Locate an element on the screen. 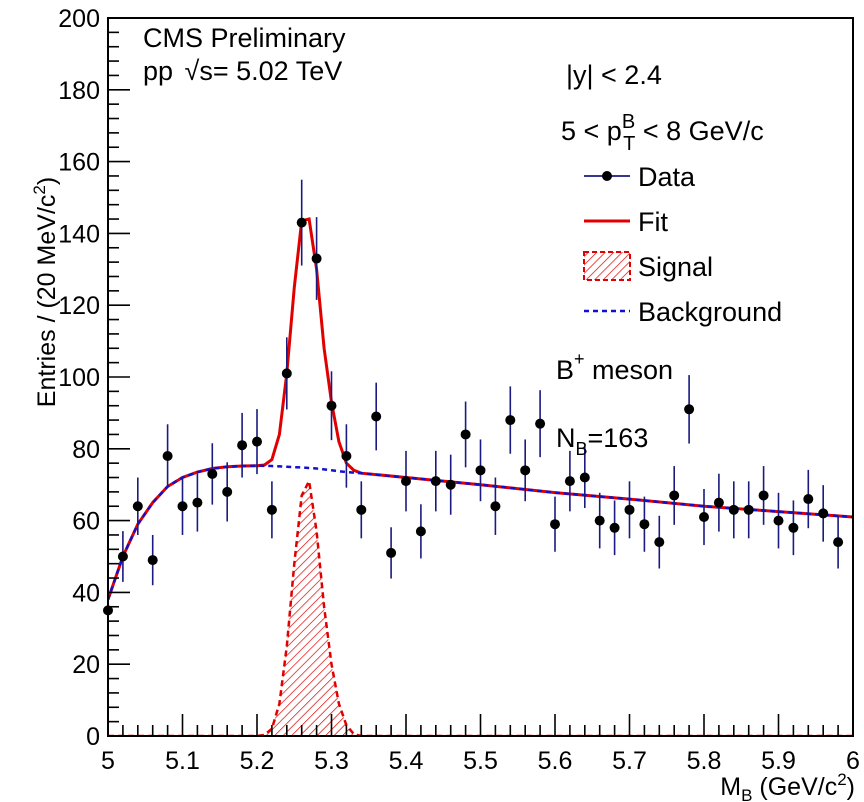 This screenshot has height=802, width=864. header-line-1: CMS Preliminary is located at coordinates (244, 38).